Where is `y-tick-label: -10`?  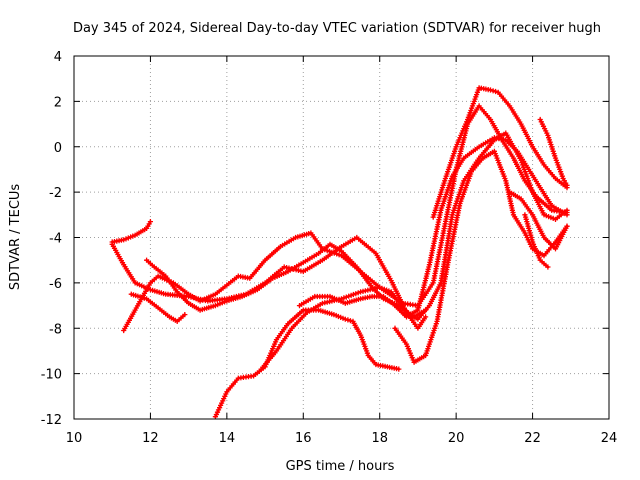 y-tick-label: -10 is located at coordinates (51, 375).